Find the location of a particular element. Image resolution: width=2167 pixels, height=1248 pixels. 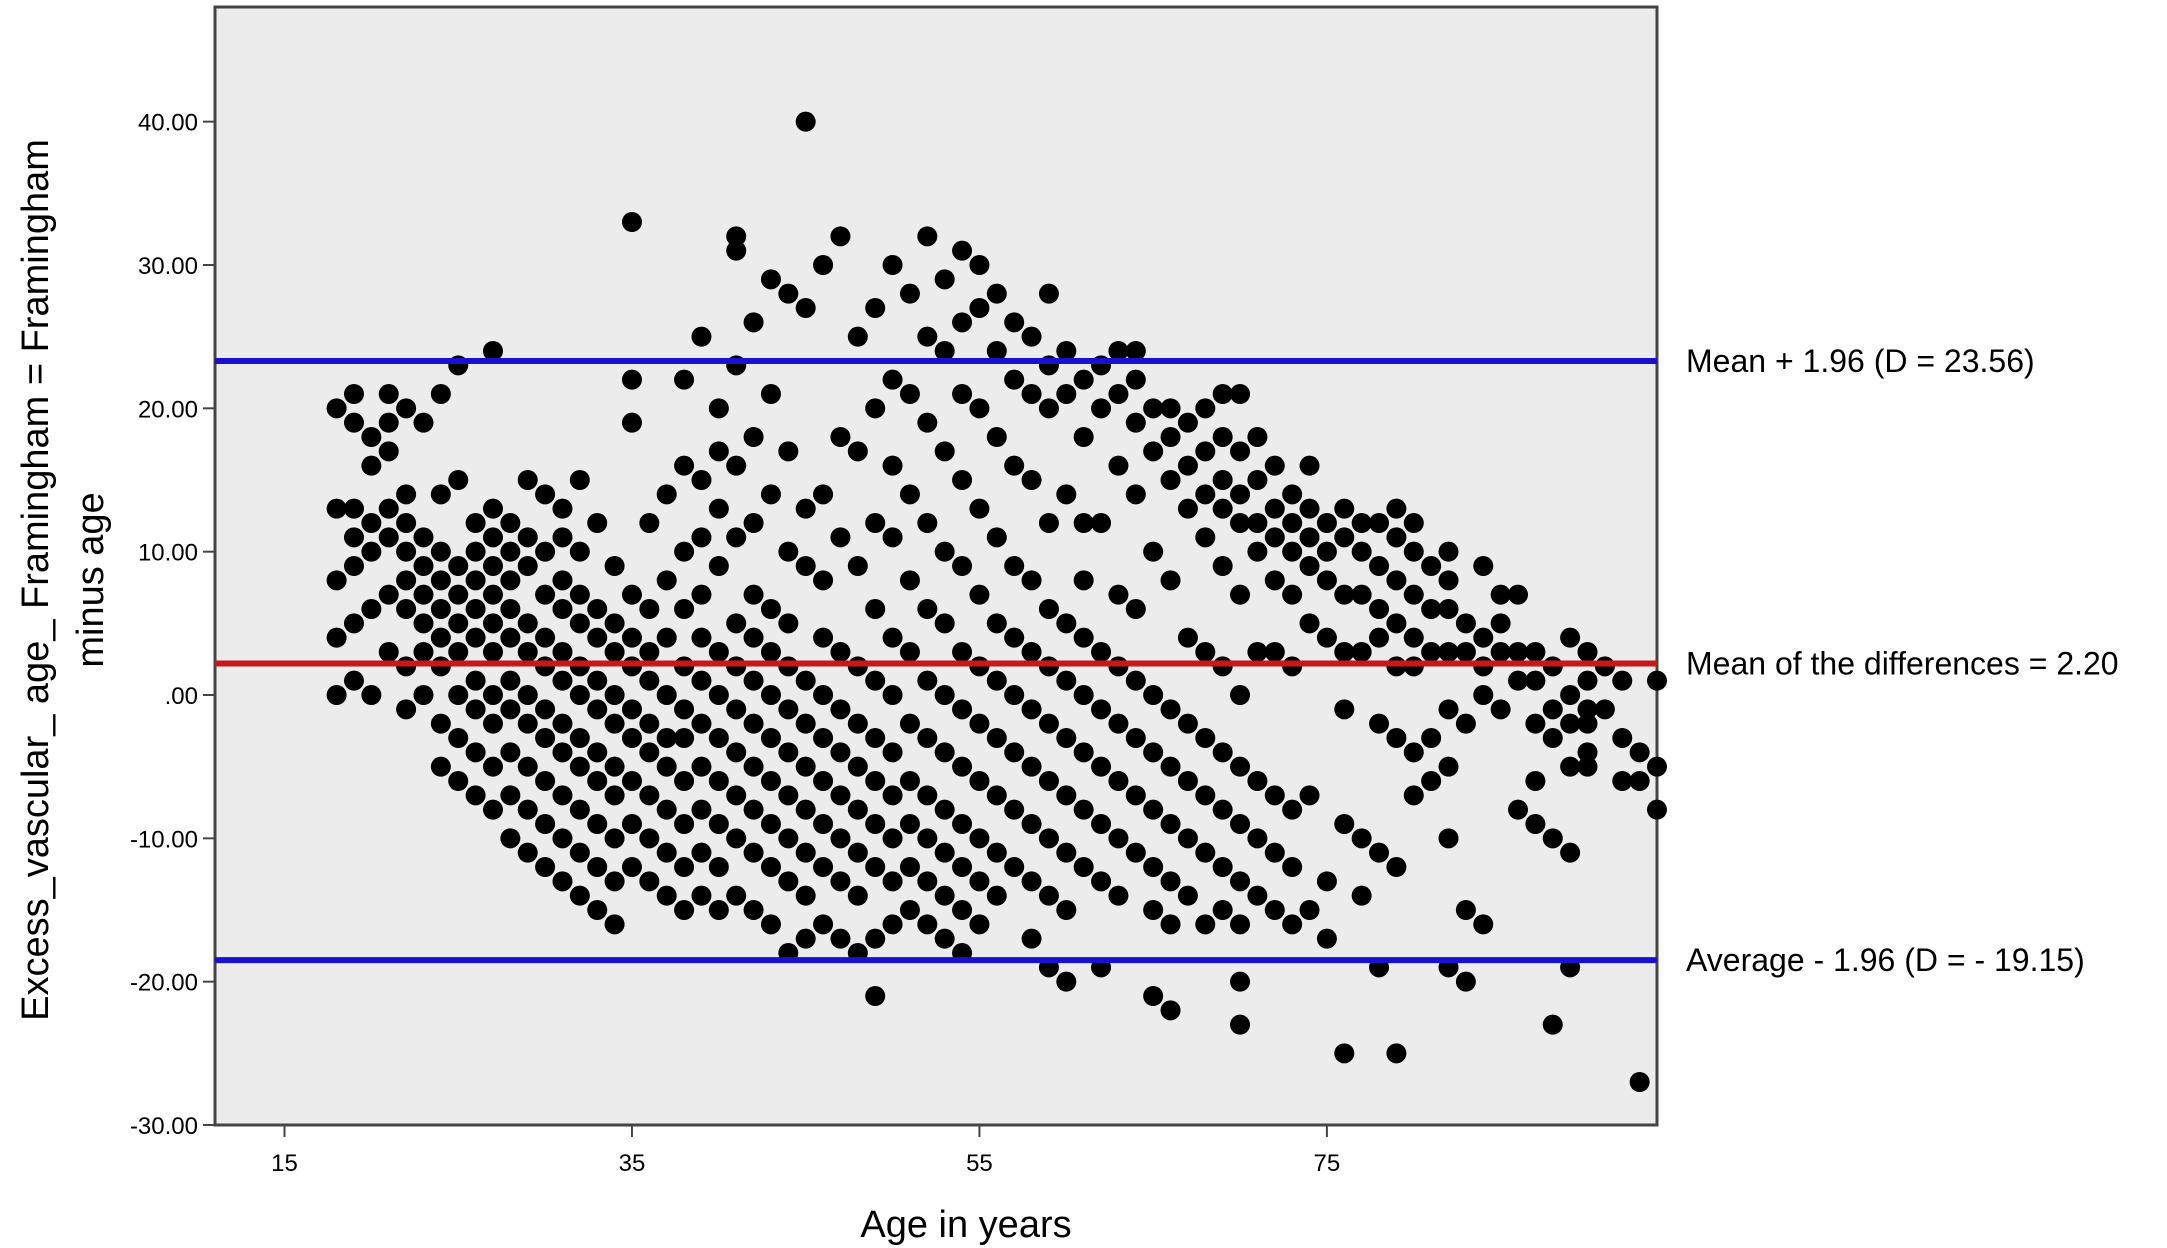

y-tick-label: 10.00 is located at coordinates (168, 553).